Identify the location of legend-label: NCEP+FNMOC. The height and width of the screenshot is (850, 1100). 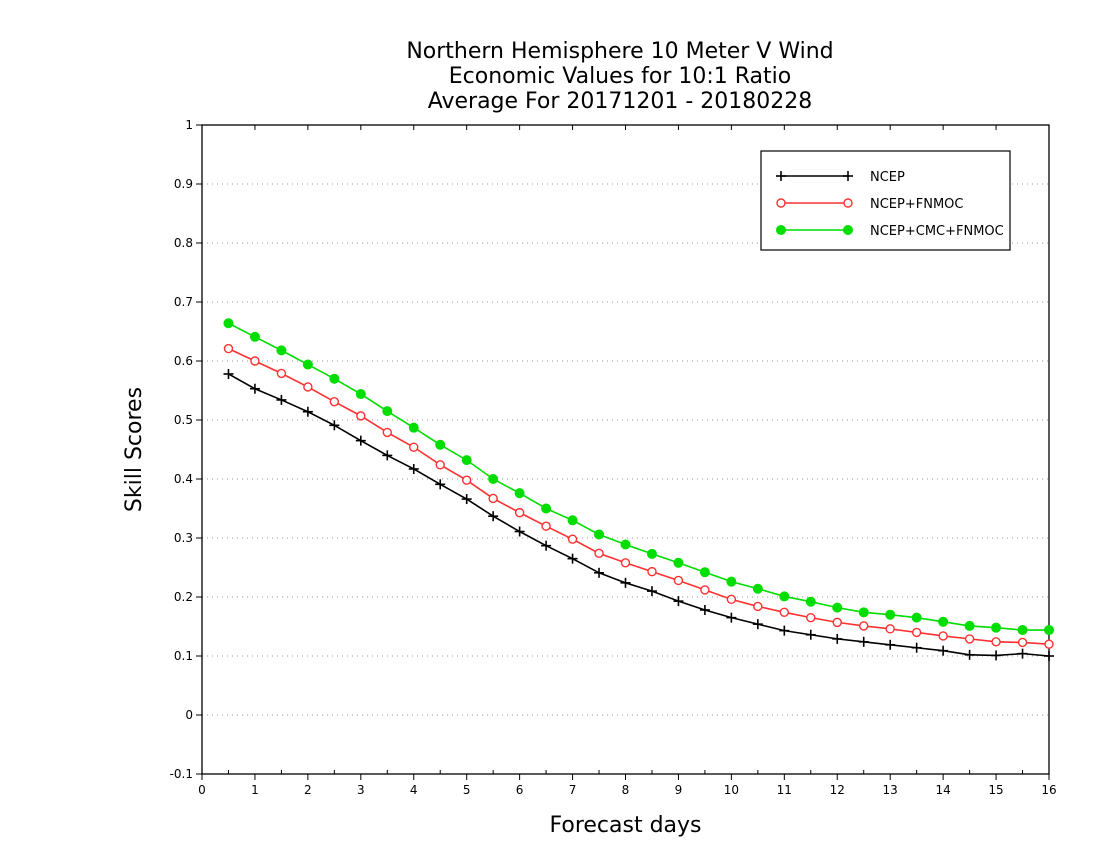
(916, 204).